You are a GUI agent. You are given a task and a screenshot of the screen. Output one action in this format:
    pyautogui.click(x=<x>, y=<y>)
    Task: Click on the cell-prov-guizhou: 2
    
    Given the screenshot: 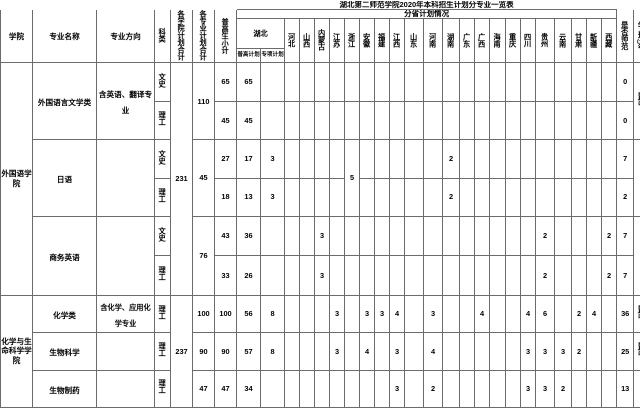 What is the action you would take?
    pyautogui.click(x=545, y=275)
    